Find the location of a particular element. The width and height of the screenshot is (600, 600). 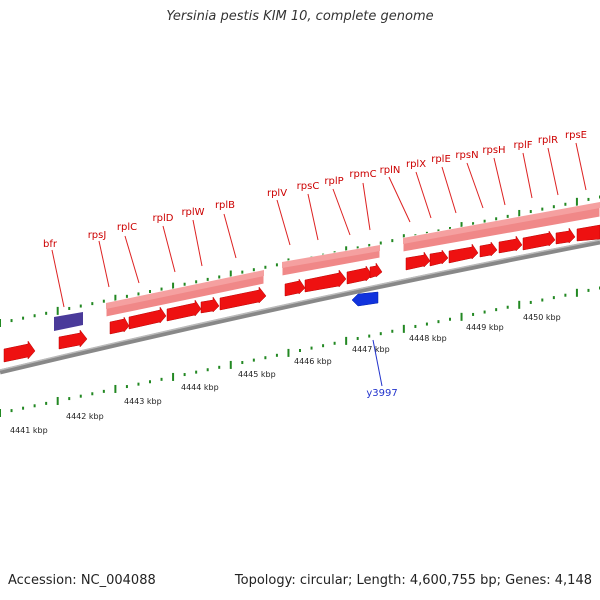

gene-rplX is located at coordinates (439, 258).